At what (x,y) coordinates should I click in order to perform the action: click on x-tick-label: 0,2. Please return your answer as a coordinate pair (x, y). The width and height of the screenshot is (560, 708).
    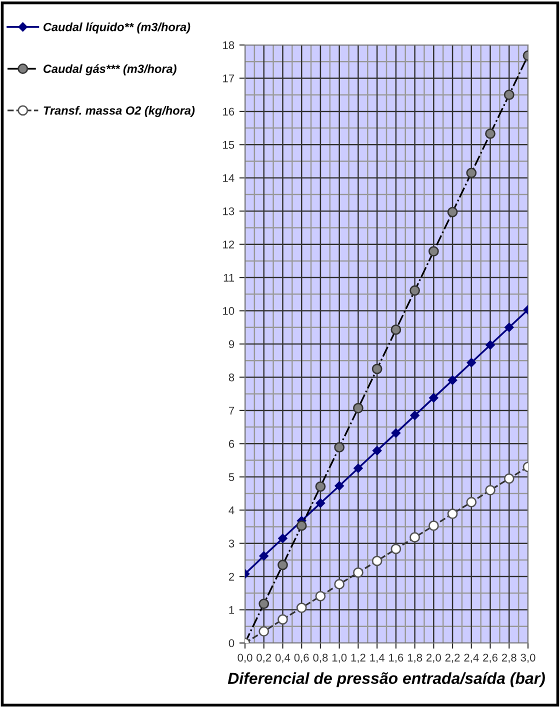
    Looking at the image, I should click on (264, 658).